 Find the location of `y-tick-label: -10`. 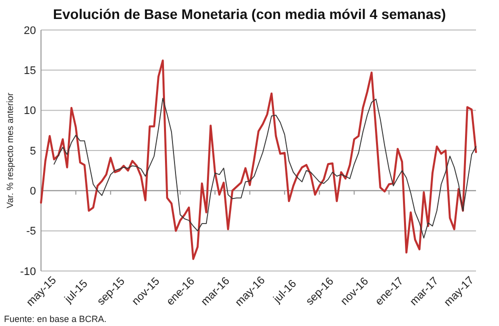

y-tick-label: -10 is located at coordinates (28, 272).